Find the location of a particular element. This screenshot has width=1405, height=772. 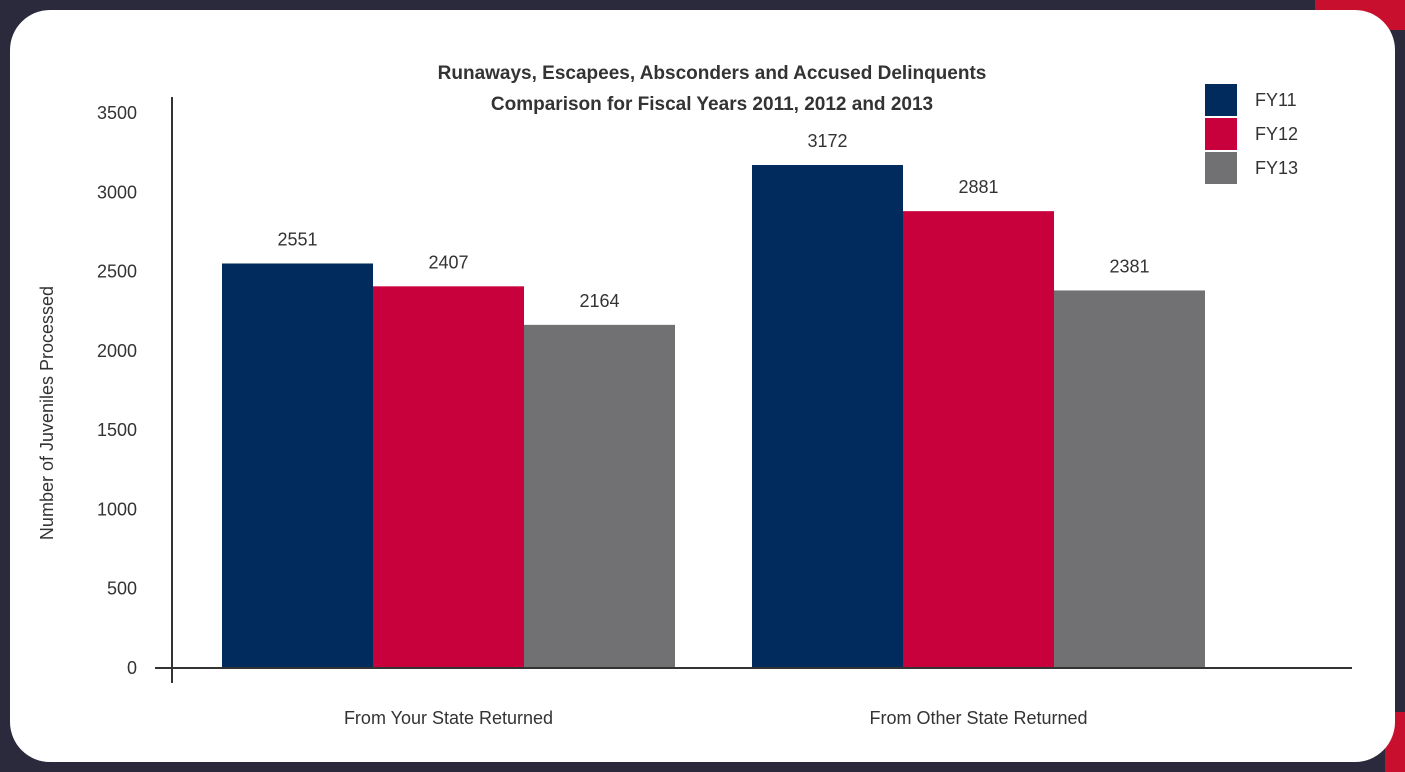

bar-fy12-your-state is located at coordinates (448, 477).